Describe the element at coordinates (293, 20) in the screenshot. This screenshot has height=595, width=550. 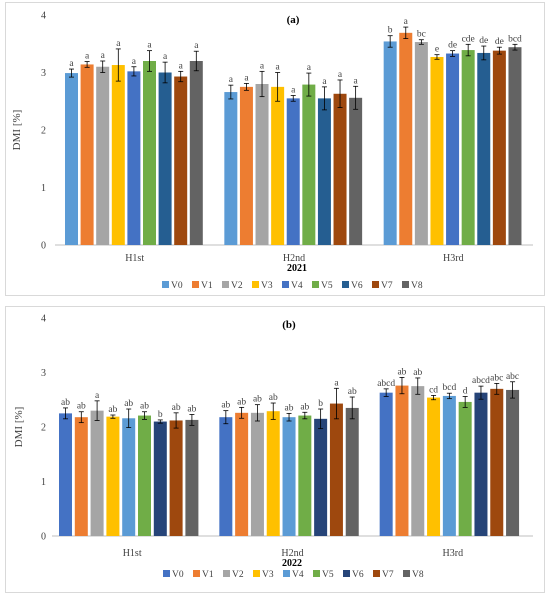
I see `chart-title: (a)` at that location.